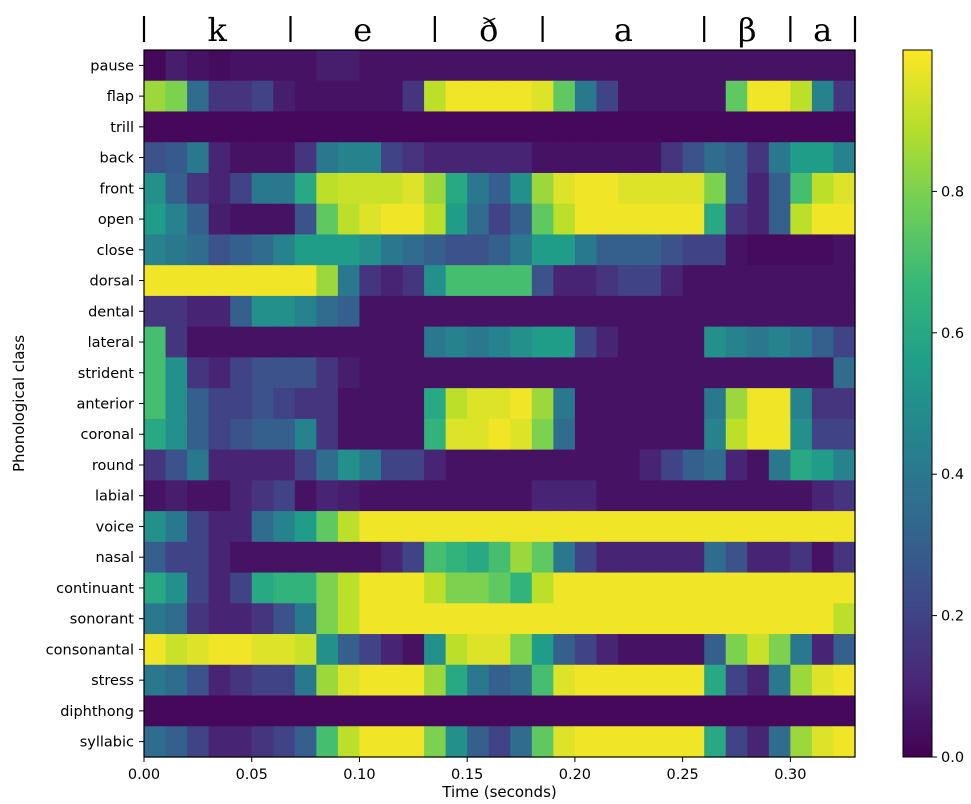 The height and width of the screenshot is (804, 971). I want to click on y-tick-label: sonorant, so click(102, 620).